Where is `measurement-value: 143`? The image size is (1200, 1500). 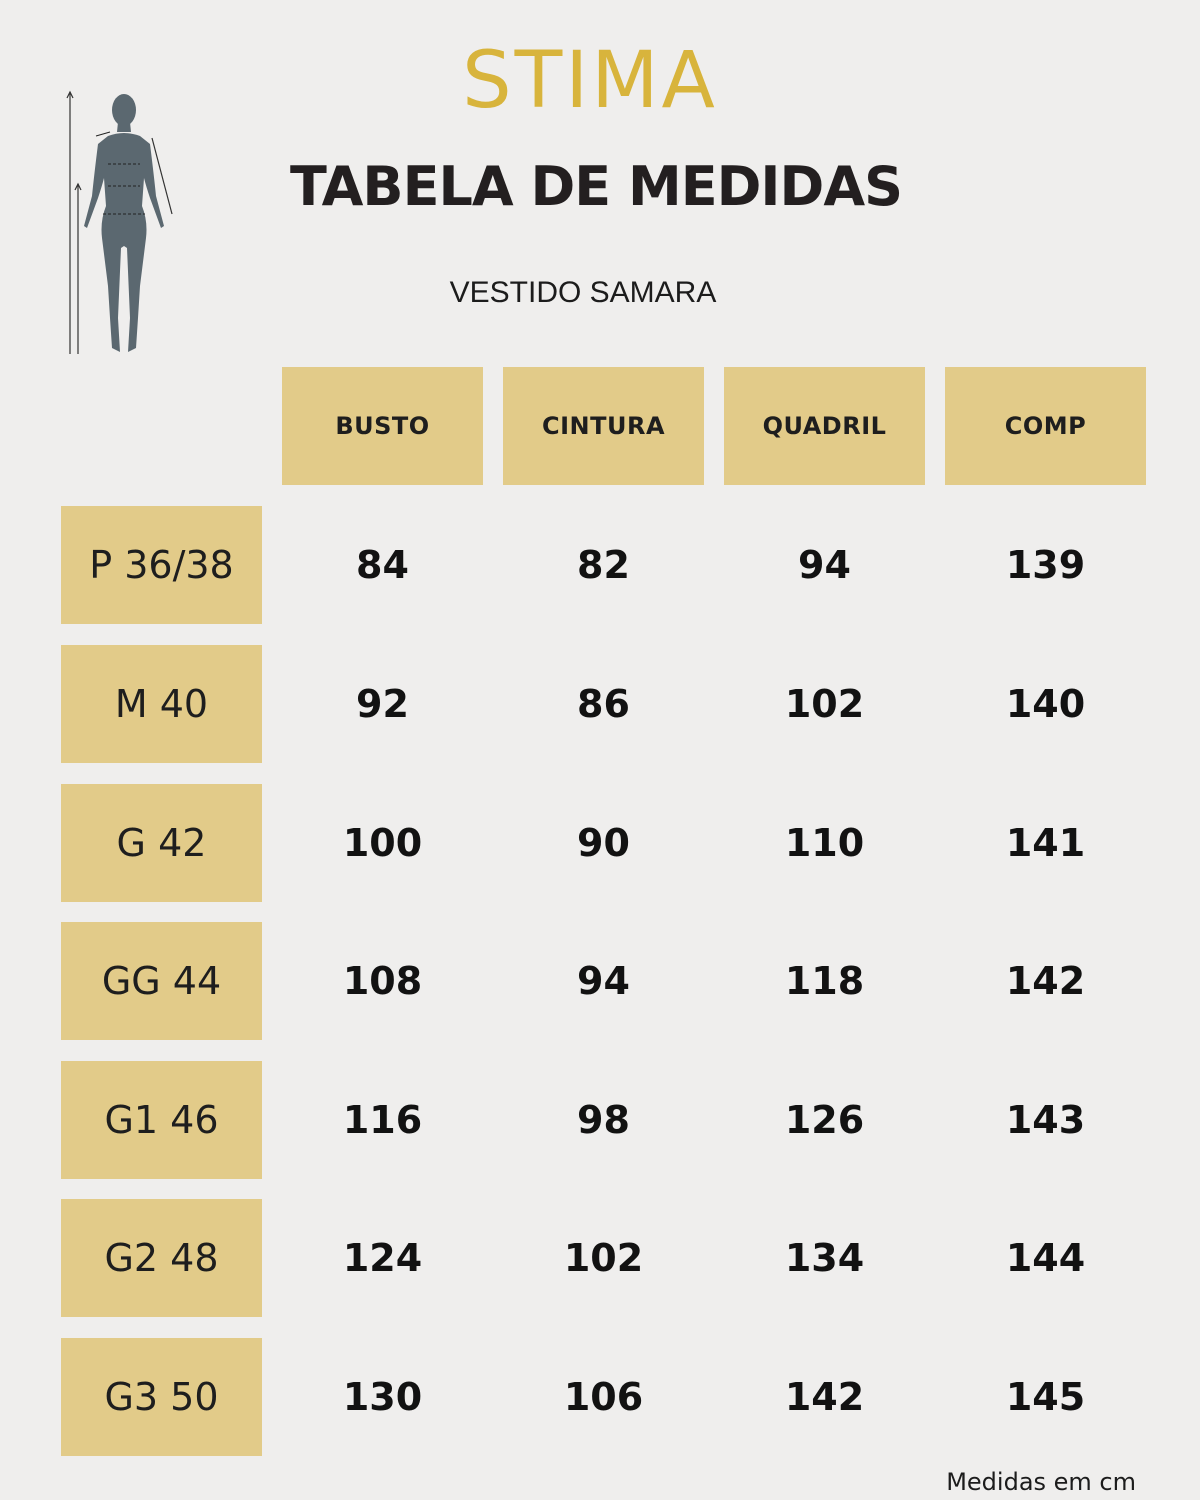 measurement-value: 143 is located at coordinates (1045, 1120).